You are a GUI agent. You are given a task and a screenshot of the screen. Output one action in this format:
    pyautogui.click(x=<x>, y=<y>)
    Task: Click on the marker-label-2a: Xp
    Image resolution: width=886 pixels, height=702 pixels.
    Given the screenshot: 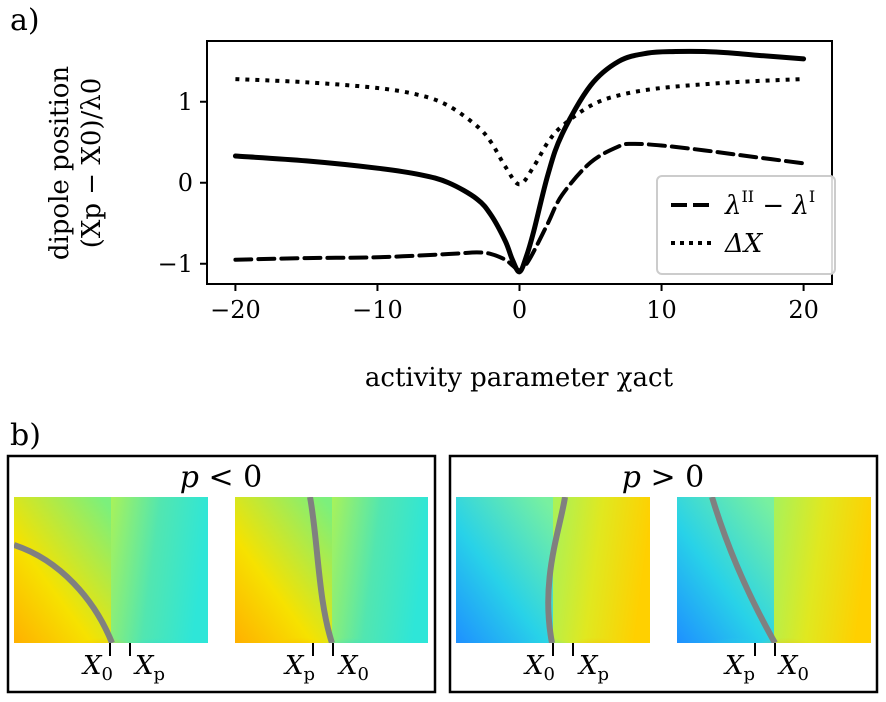 What is the action you would take?
    pyautogui.click(x=299, y=668)
    